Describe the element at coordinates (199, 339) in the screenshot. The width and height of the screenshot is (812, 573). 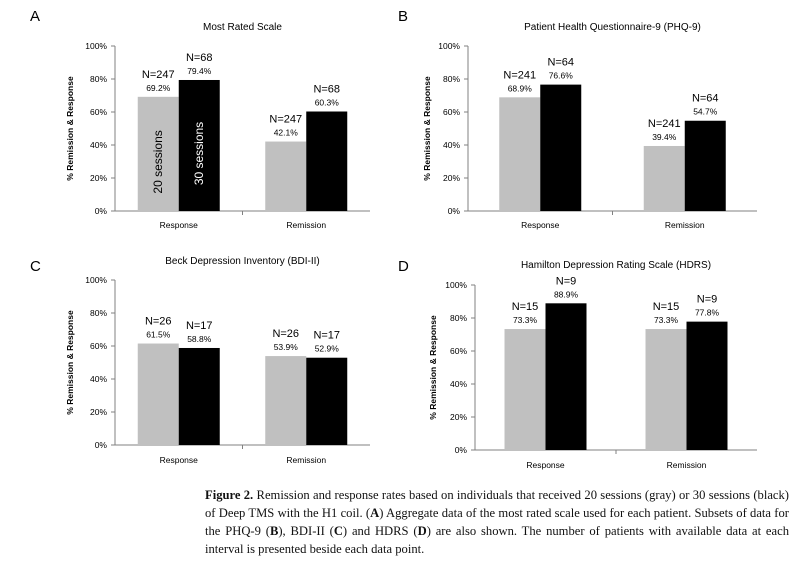
I see `bar-percent-label: 58.8%` at that location.